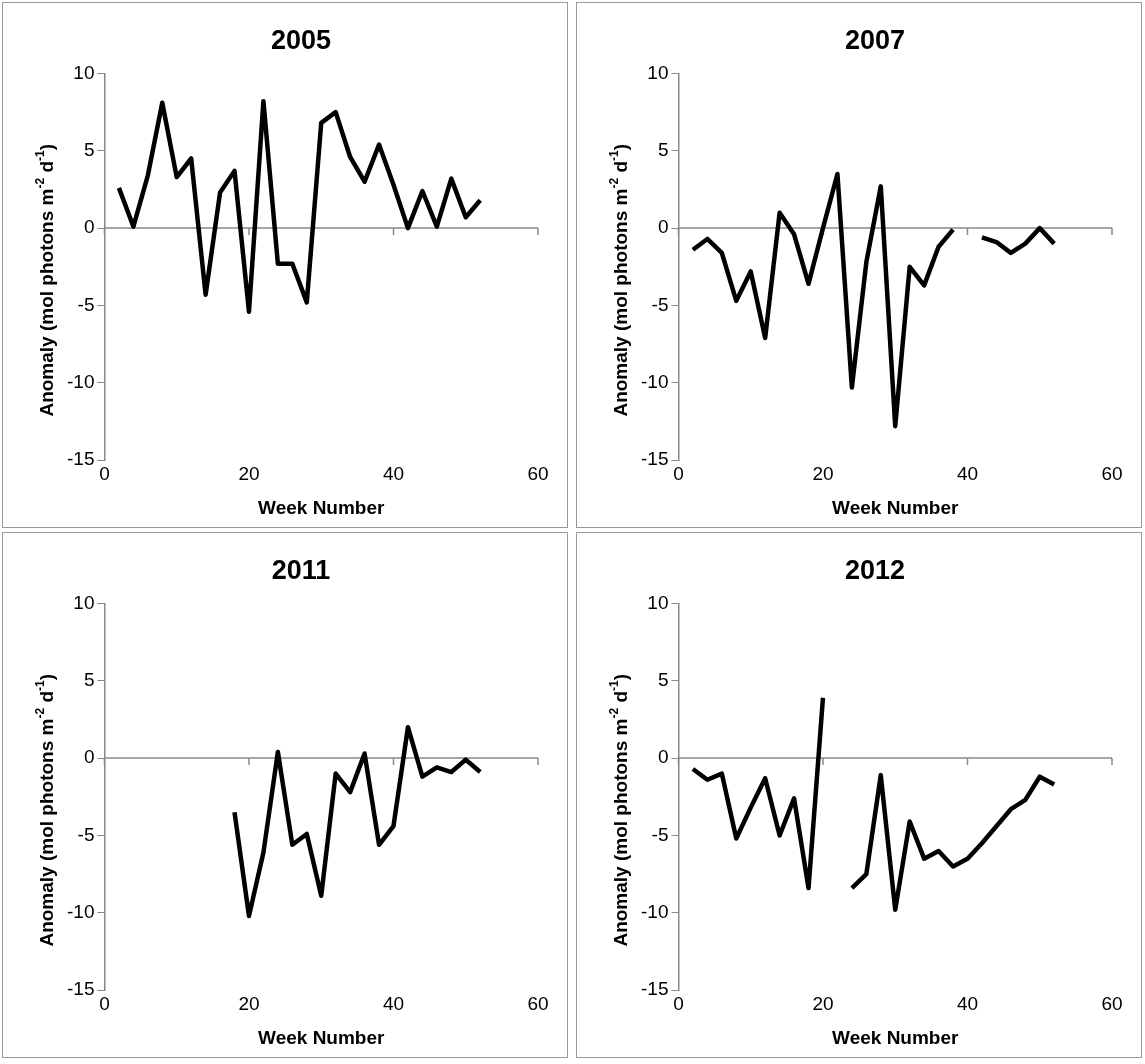 This screenshot has width=1145, height=1064. What do you see at coordinates (875, 39) in the screenshot?
I see `chart-title: 2007` at bounding box center [875, 39].